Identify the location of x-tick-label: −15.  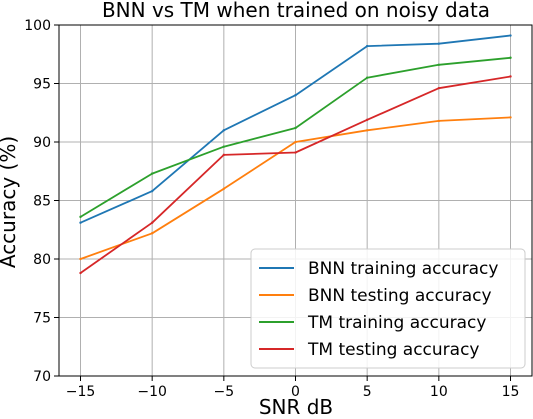
(81, 392).